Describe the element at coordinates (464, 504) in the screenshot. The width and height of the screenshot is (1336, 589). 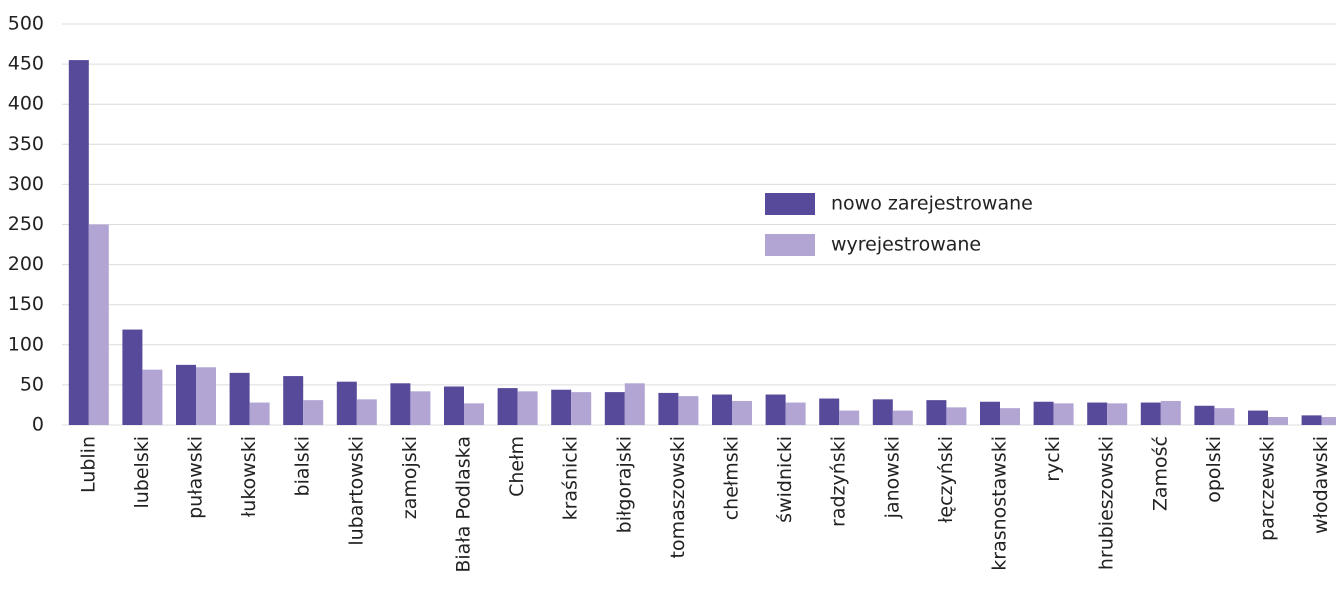
I see `x-tick-label: Biała Podlaska` at that location.